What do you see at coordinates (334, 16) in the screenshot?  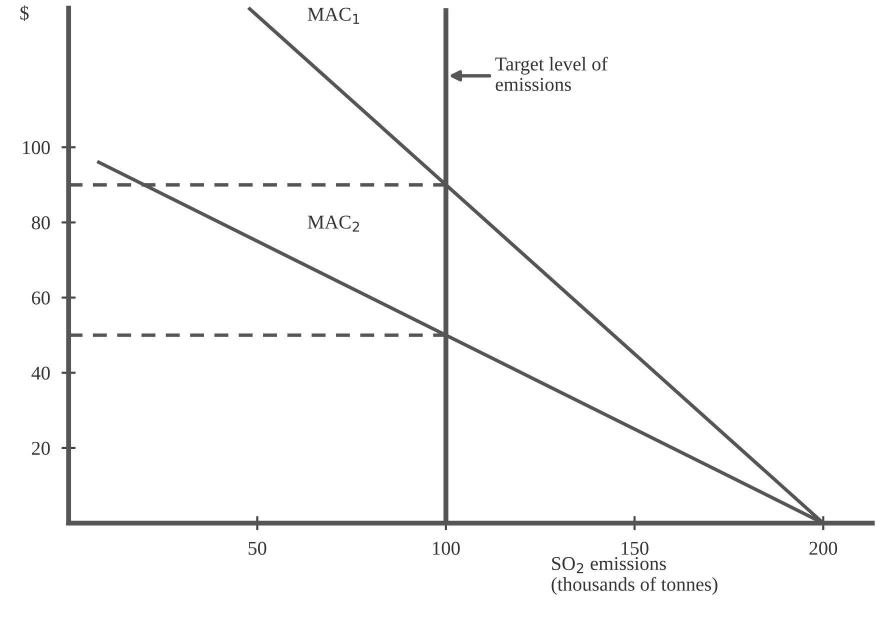 I see `series-label: MAC$_{1}$` at bounding box center [334, 16].